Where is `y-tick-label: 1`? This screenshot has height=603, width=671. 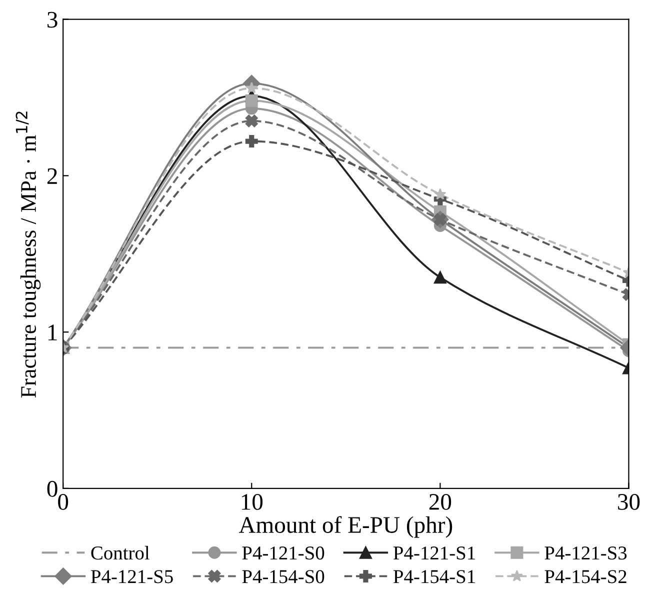 y-tick-label: 1 is located at coordinates (52, 332).